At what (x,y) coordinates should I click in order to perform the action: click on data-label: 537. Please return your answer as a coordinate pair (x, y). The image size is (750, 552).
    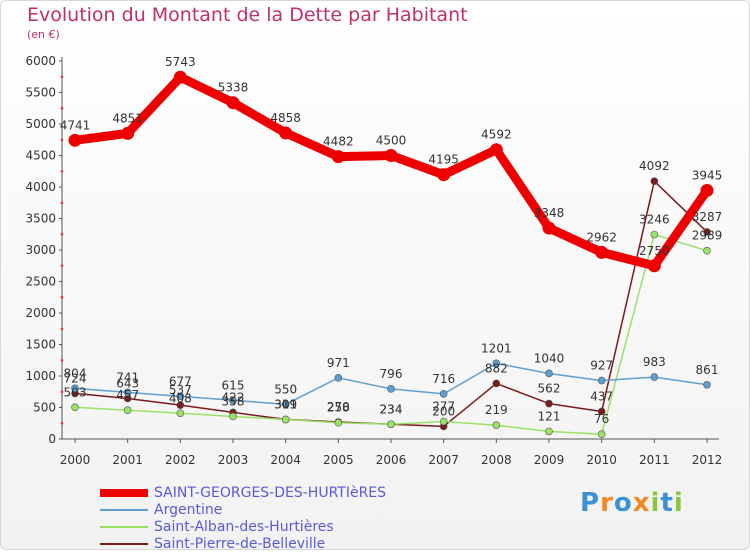
    Looking at the image, I should click on (180, 390).